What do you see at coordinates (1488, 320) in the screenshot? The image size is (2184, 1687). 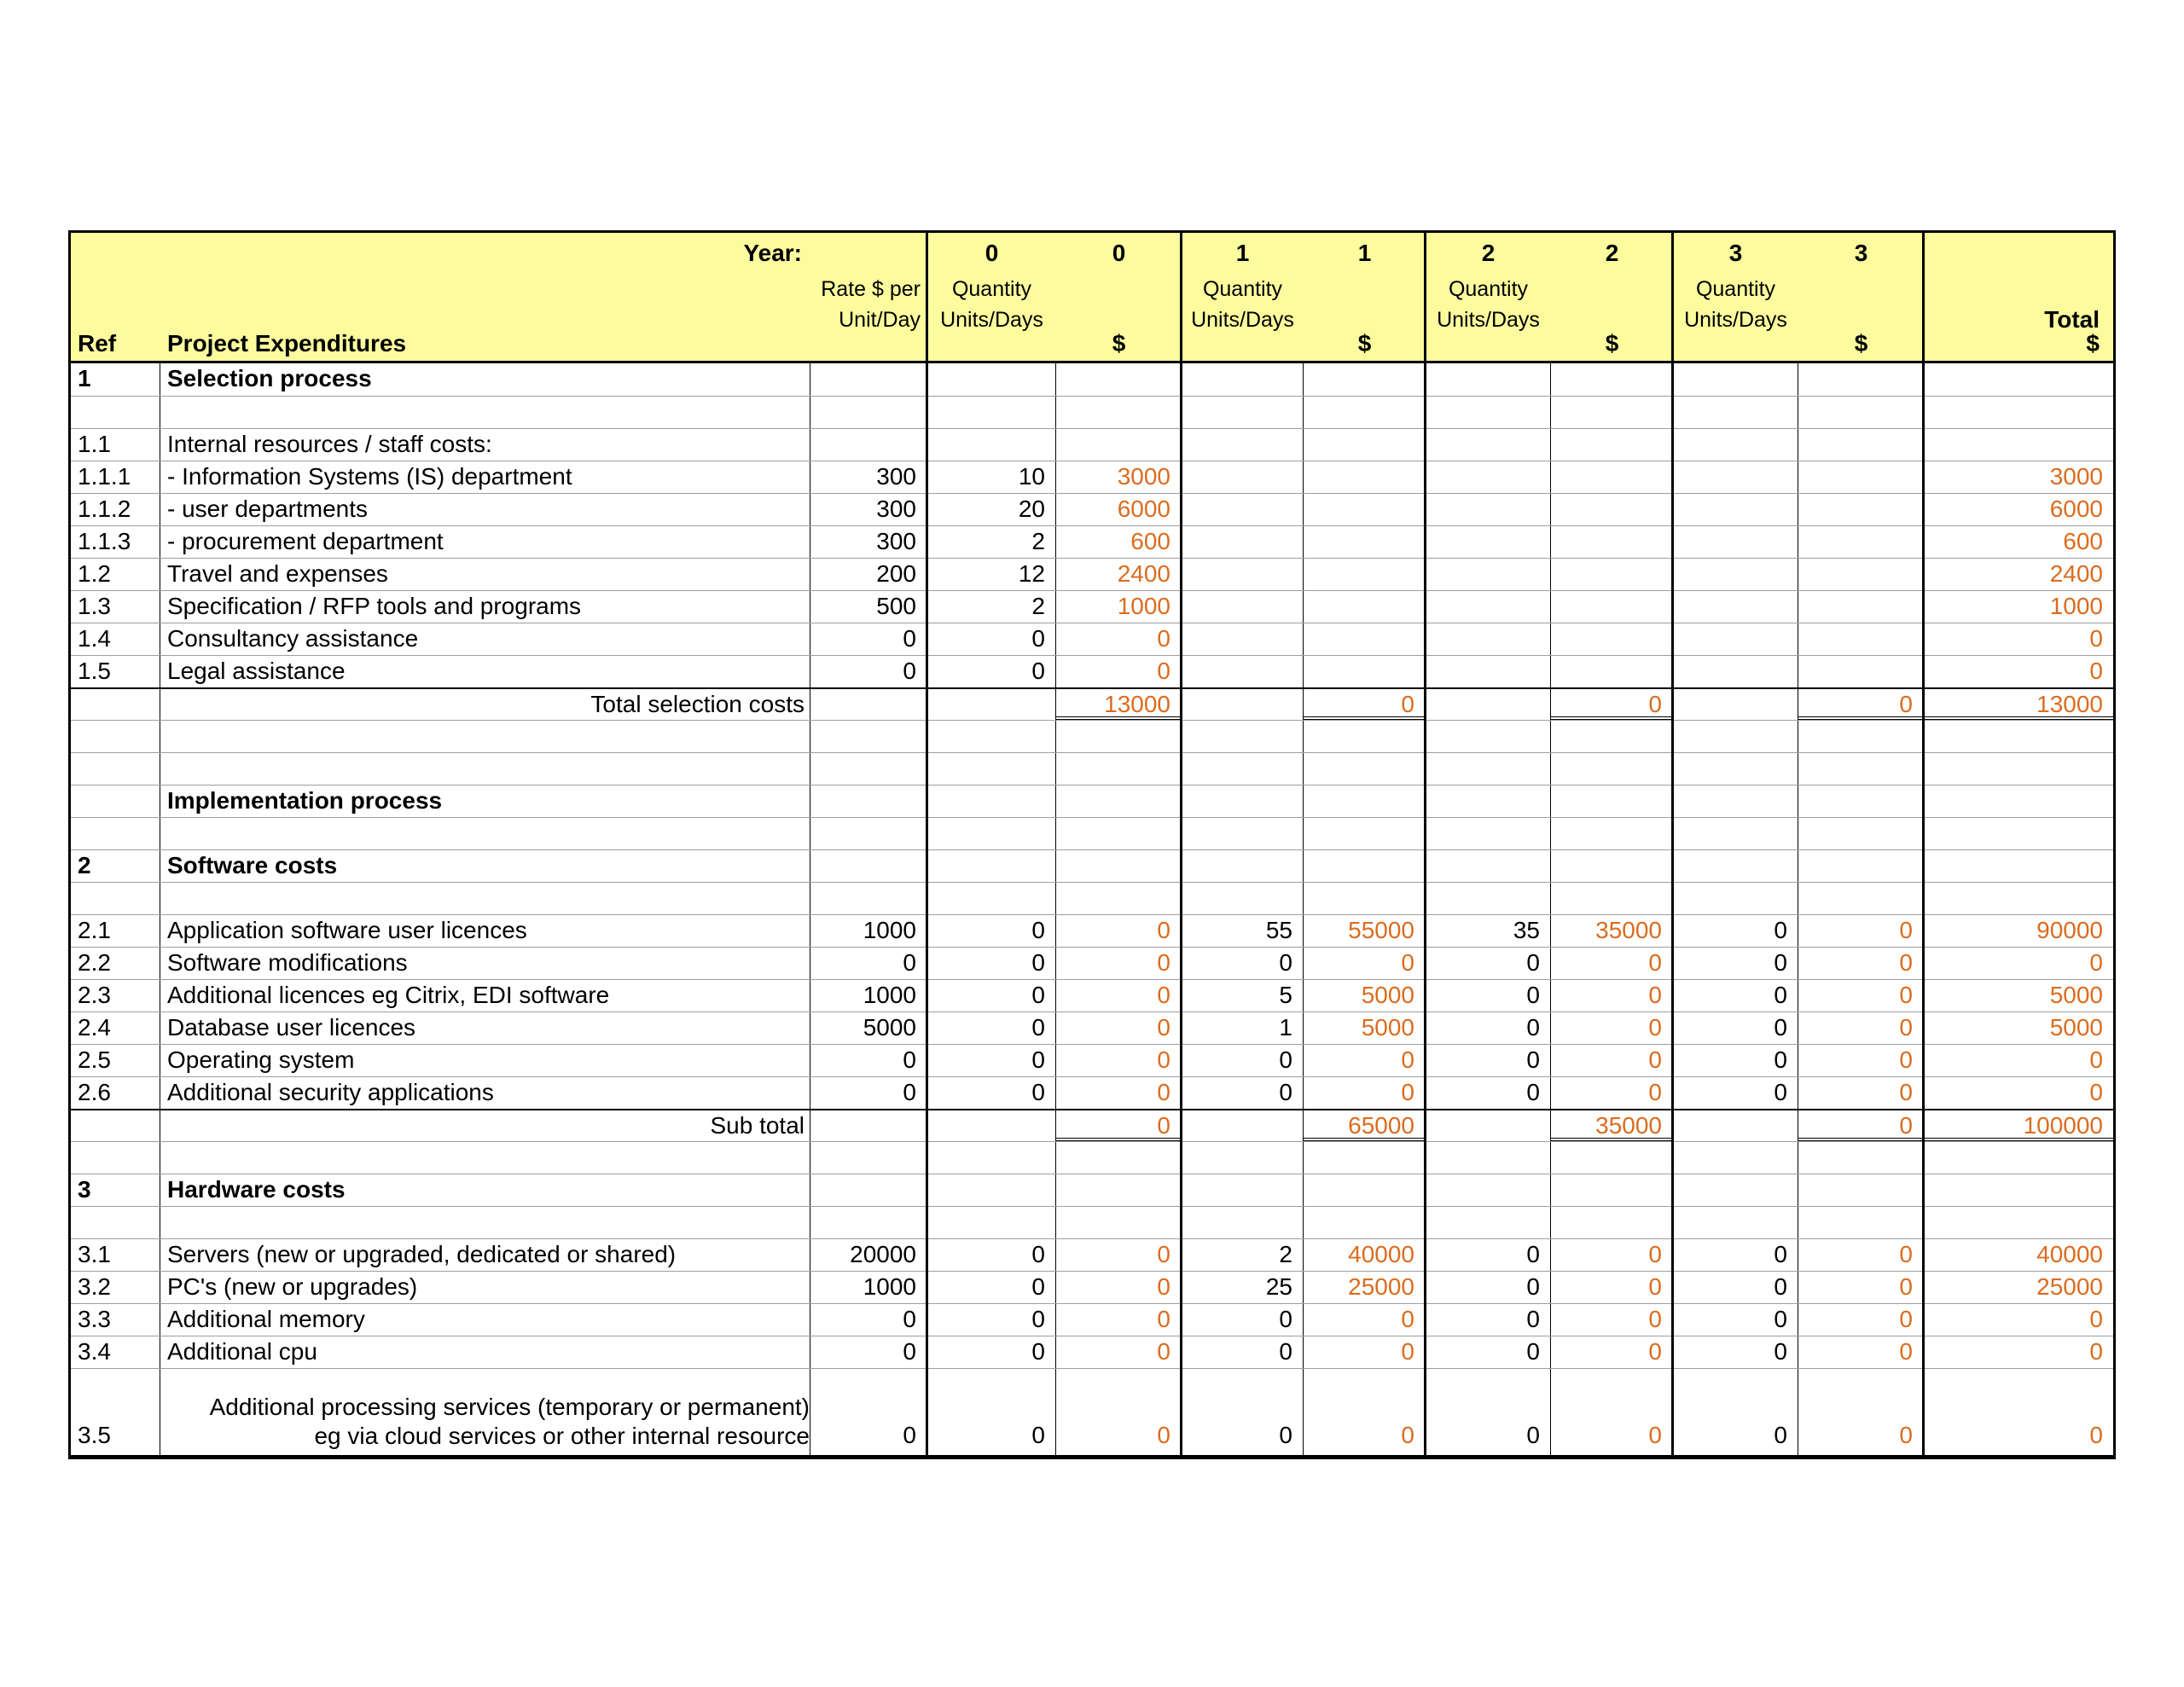 I see `units-header-y2: Units/Days` at bounding box center [1488, 320].